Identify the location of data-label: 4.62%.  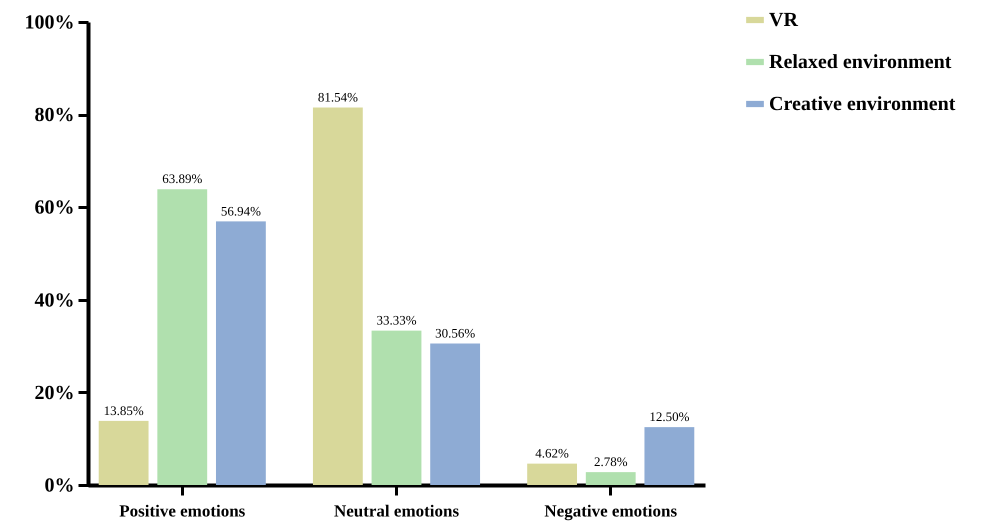
(552, 453).